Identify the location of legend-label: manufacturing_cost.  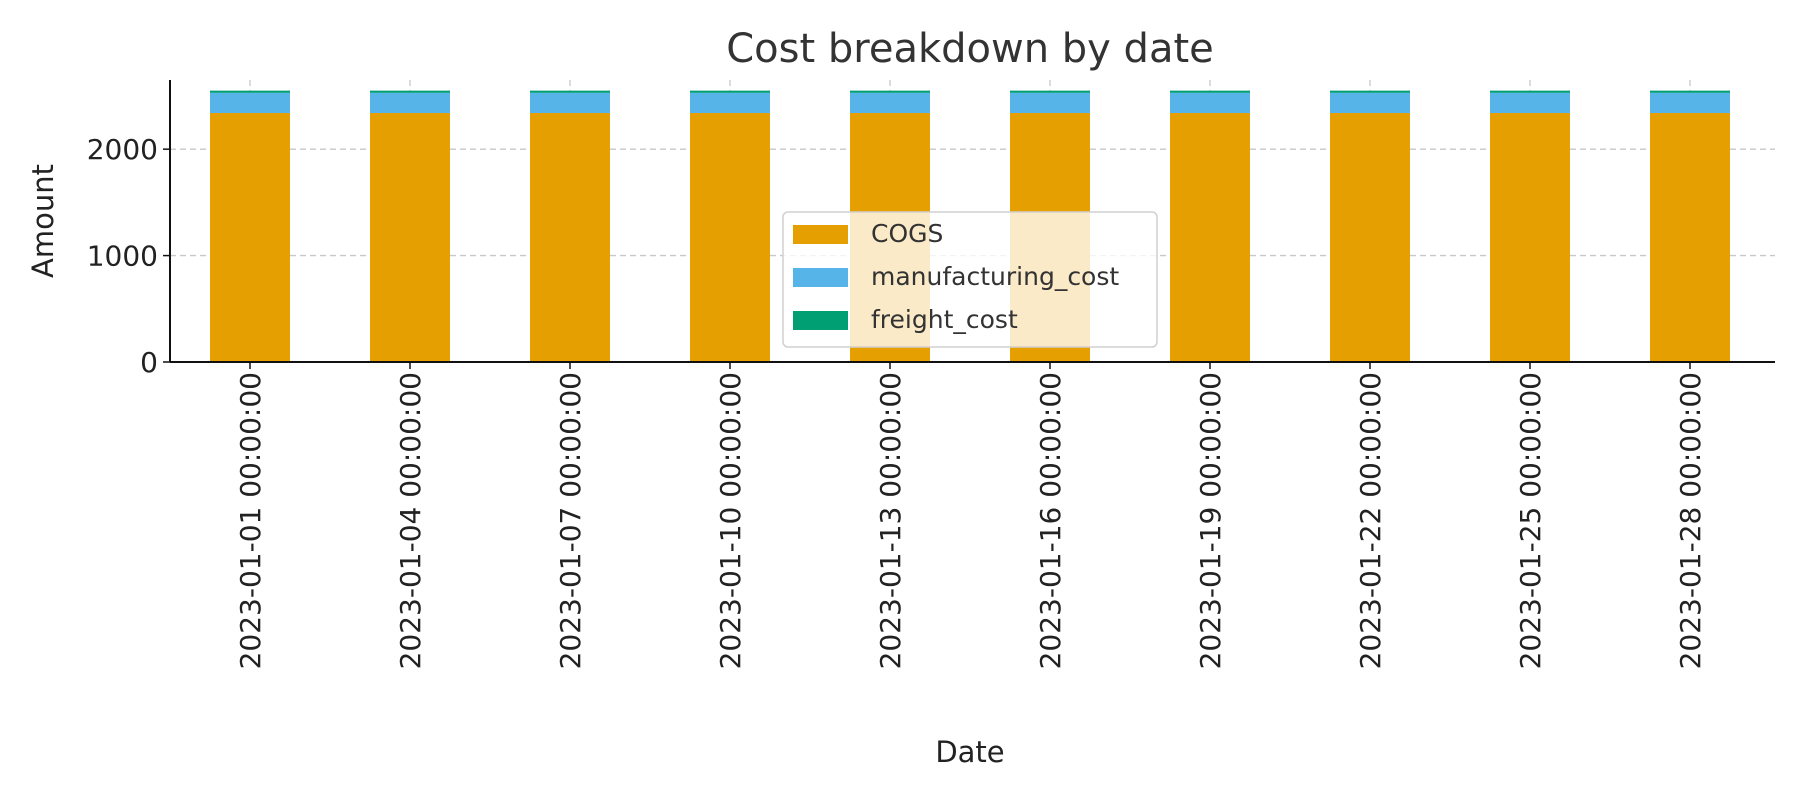
(995, 276).